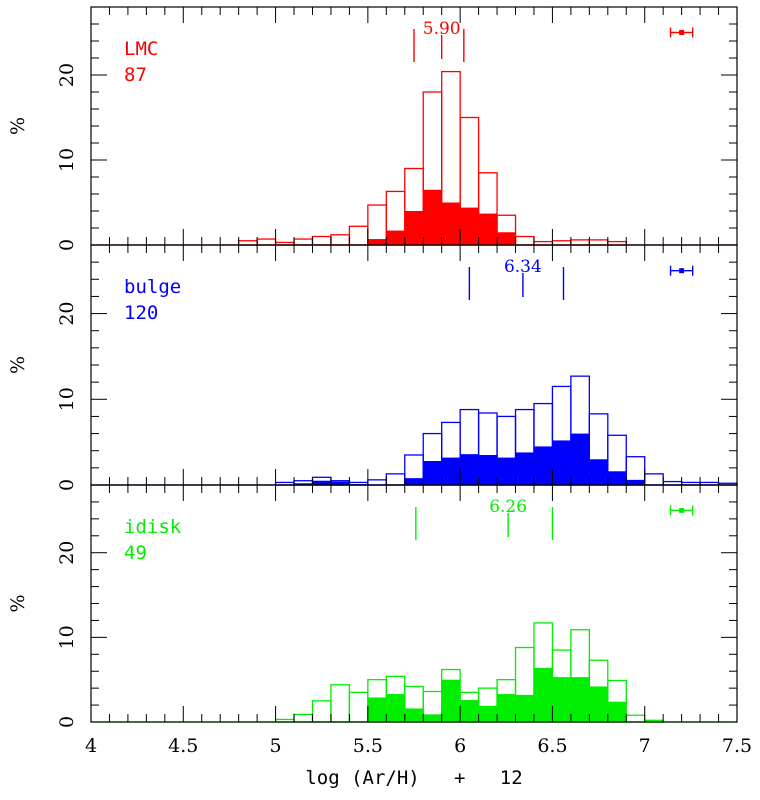  What do you see at coordinates (152, 287) in the screenshot?
I see `panel-label: bulge` at bounding box center [152, 287].